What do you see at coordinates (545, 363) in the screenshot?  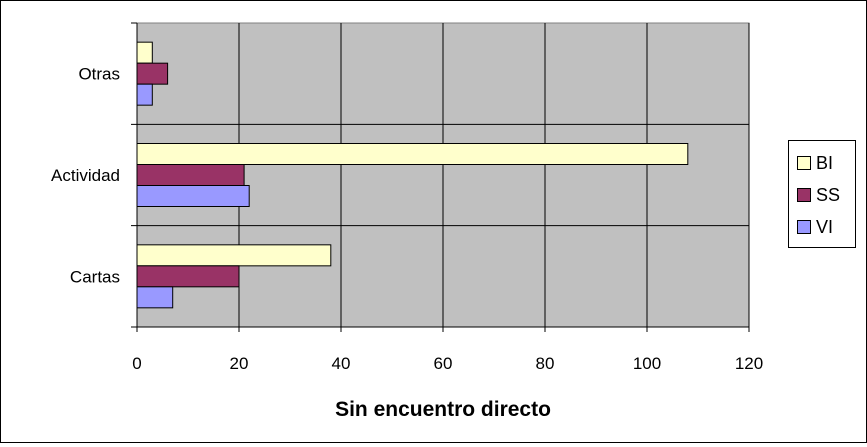 I see `x-tick-label: 80` at bounding box center [545, 363].